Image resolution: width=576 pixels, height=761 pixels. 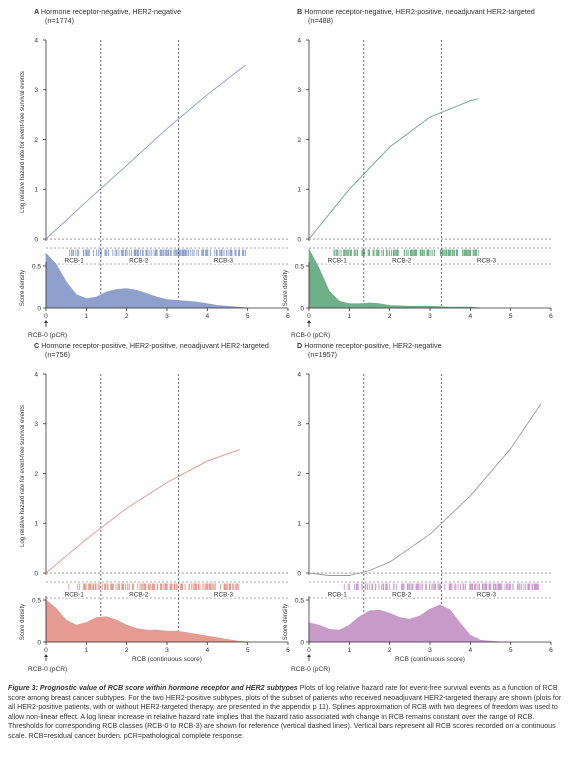 I want to click on panel-b-y-tick-label: 2, so click(x=299, y=140).